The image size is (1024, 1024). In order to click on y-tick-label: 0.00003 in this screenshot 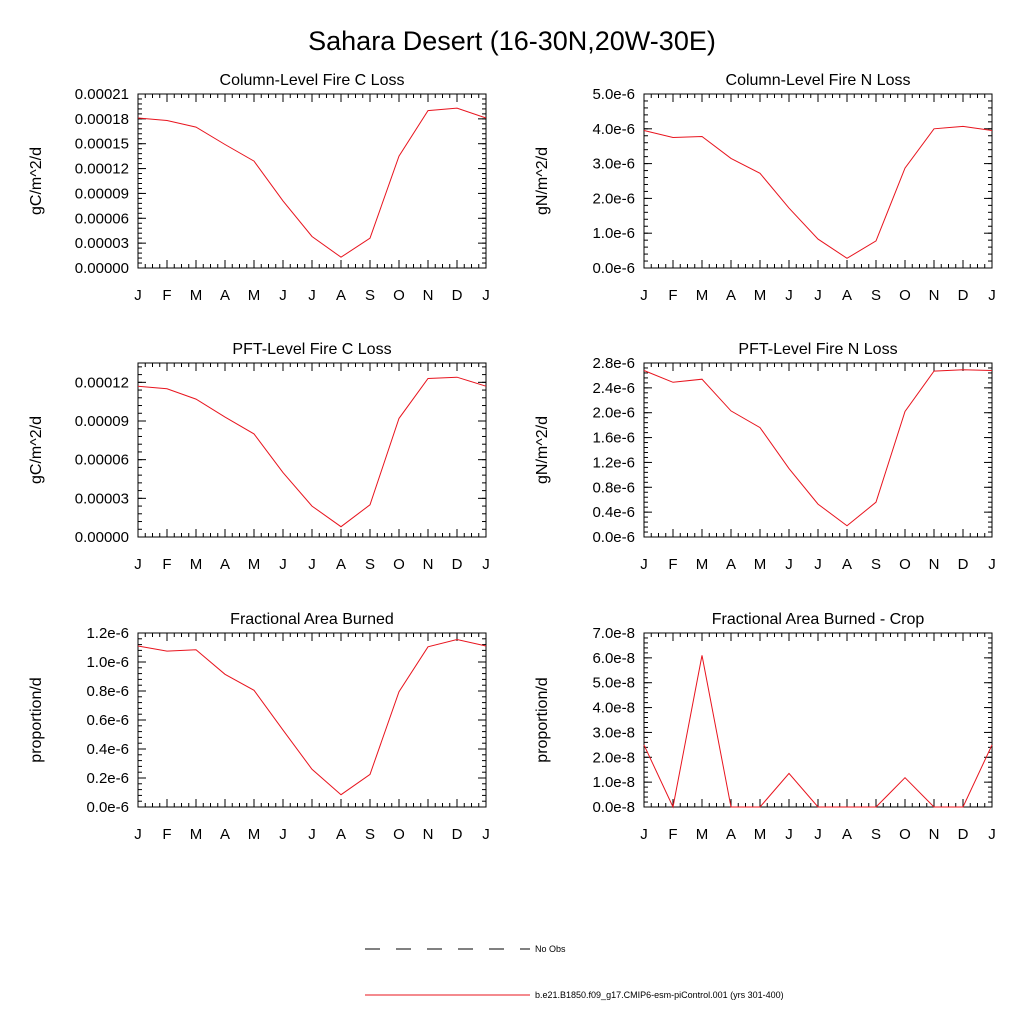, I will do `click(102, 243)`.